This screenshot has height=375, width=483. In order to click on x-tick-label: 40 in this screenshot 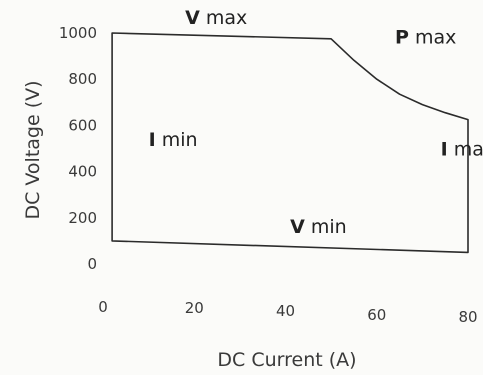, I will do `click(285, 311)`.